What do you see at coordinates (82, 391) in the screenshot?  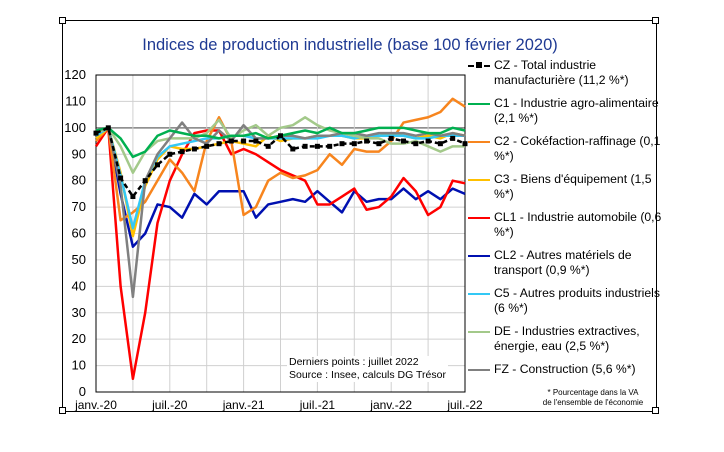 I see `y-tick-label: 0` at bounding box center [82, 391].